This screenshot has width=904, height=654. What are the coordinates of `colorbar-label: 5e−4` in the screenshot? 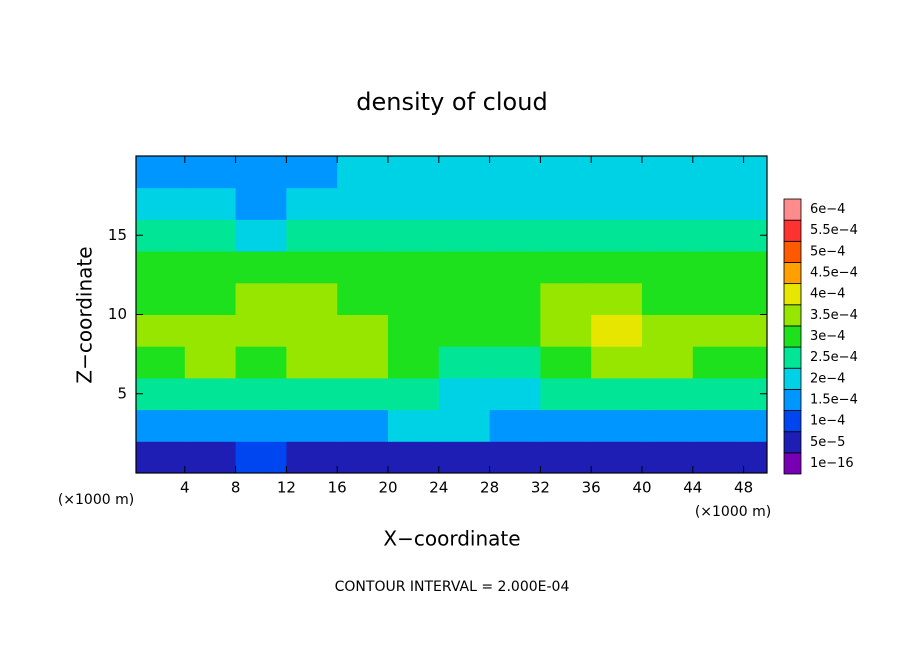 It's located at (827, 251).